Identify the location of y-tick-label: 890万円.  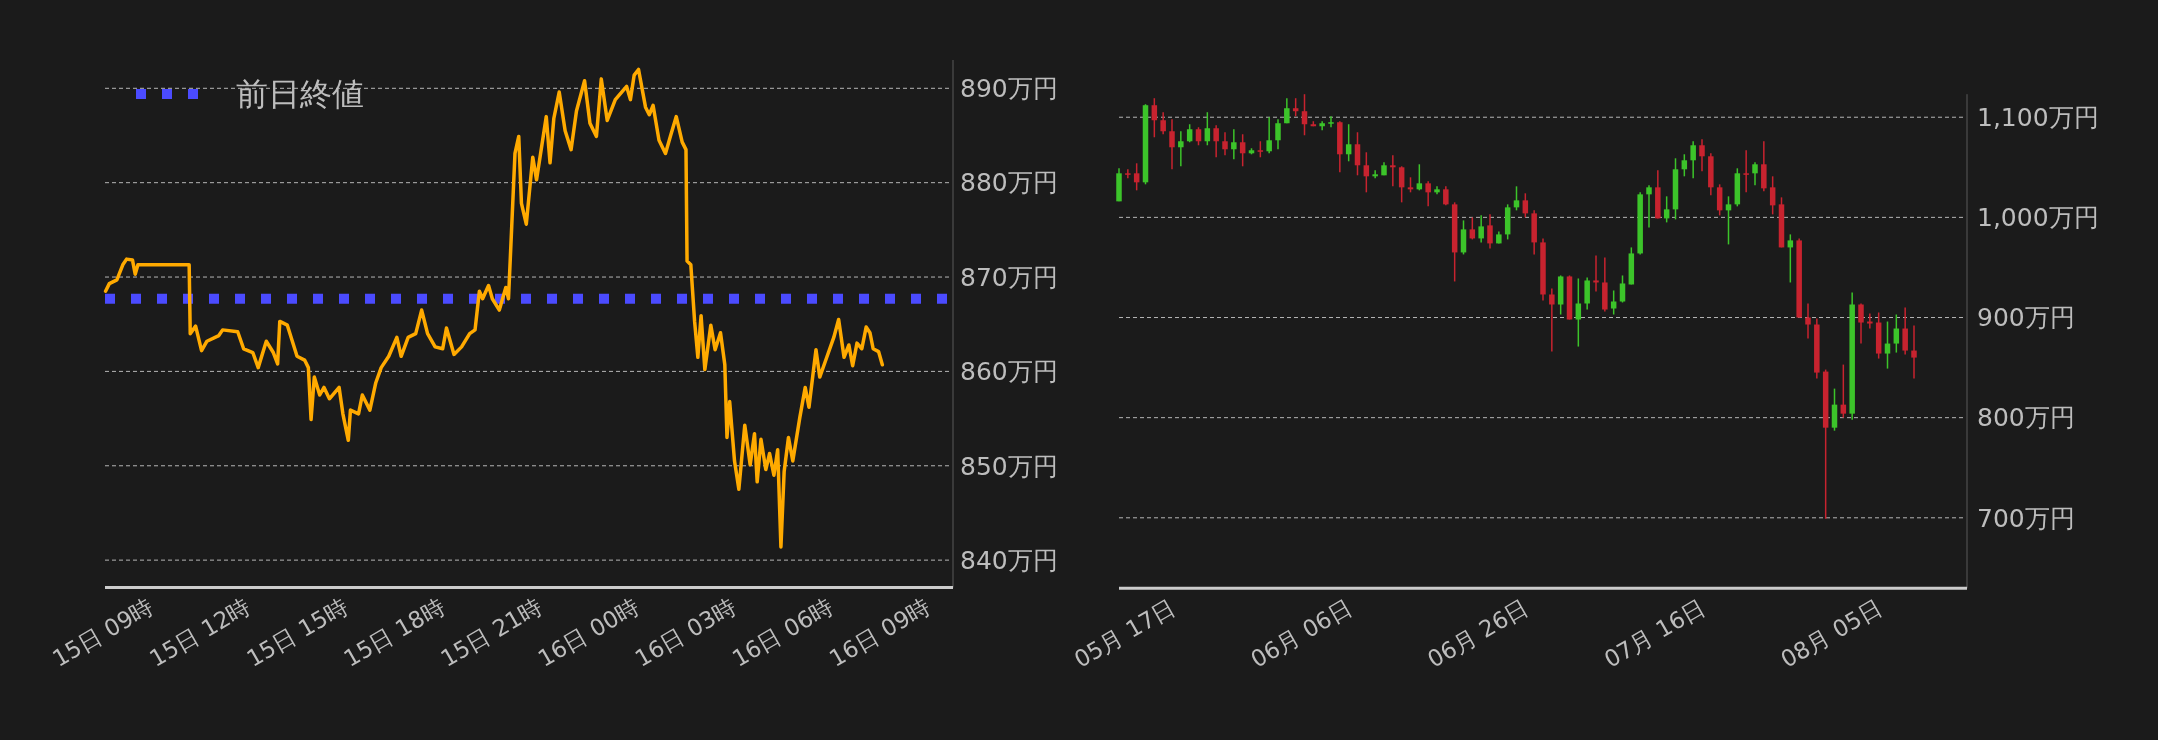
(1009, 89).